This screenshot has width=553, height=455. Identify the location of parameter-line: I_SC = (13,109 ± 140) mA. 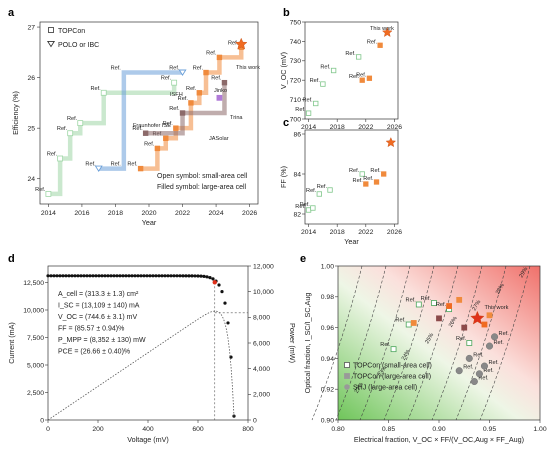
(99, 306).